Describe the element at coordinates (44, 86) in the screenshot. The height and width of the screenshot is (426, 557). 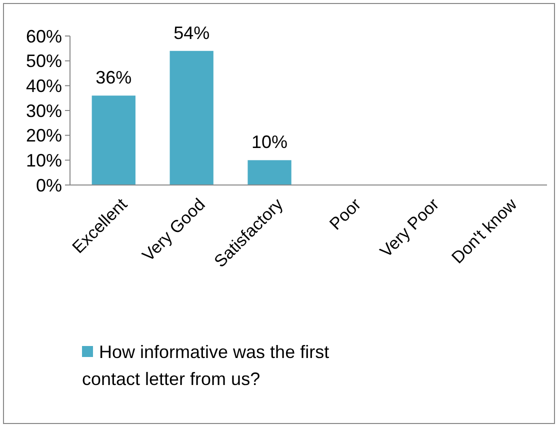
I see `y-tick-label: 40%` at that location.